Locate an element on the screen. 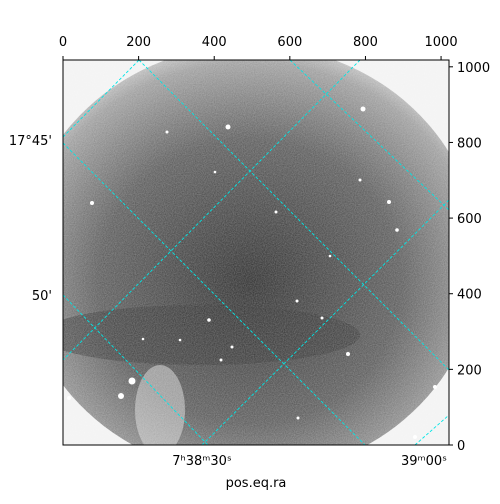  x-axis-label: pos.eq.ra is located at coordinates (256, 483).